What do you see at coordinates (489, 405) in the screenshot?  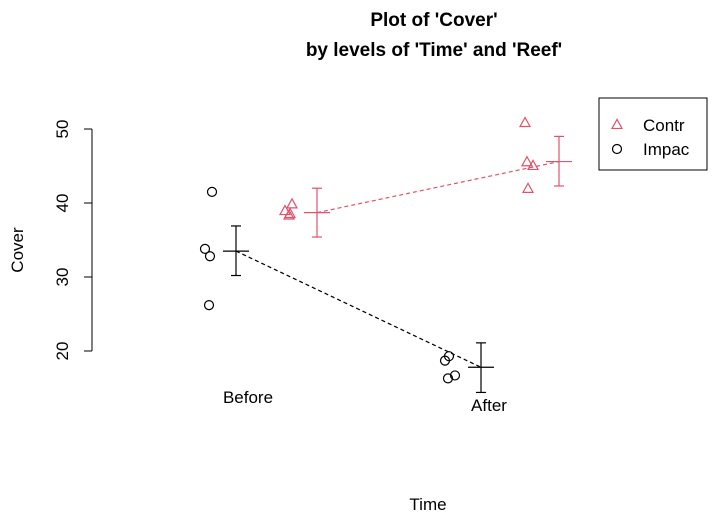 I see `x-category-label: After` at bounding box center [489, 405].